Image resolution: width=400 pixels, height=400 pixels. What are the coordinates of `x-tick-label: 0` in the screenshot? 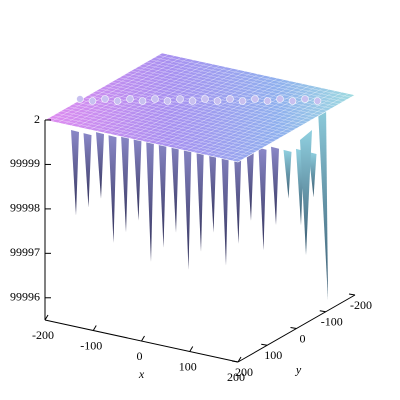 It's located at (140, 356).